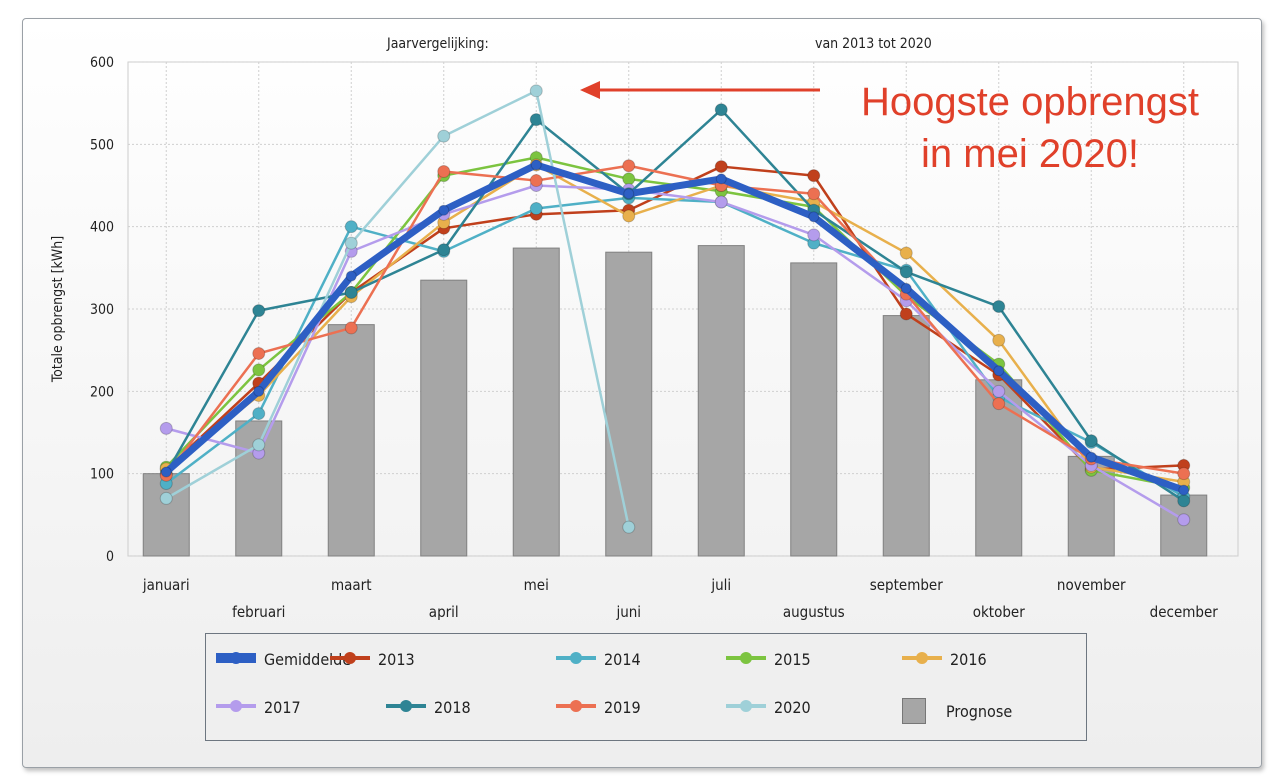  Describe the element at coordinates (622, 659) in the screenshot. I see `legend-label: 2014` at that location.